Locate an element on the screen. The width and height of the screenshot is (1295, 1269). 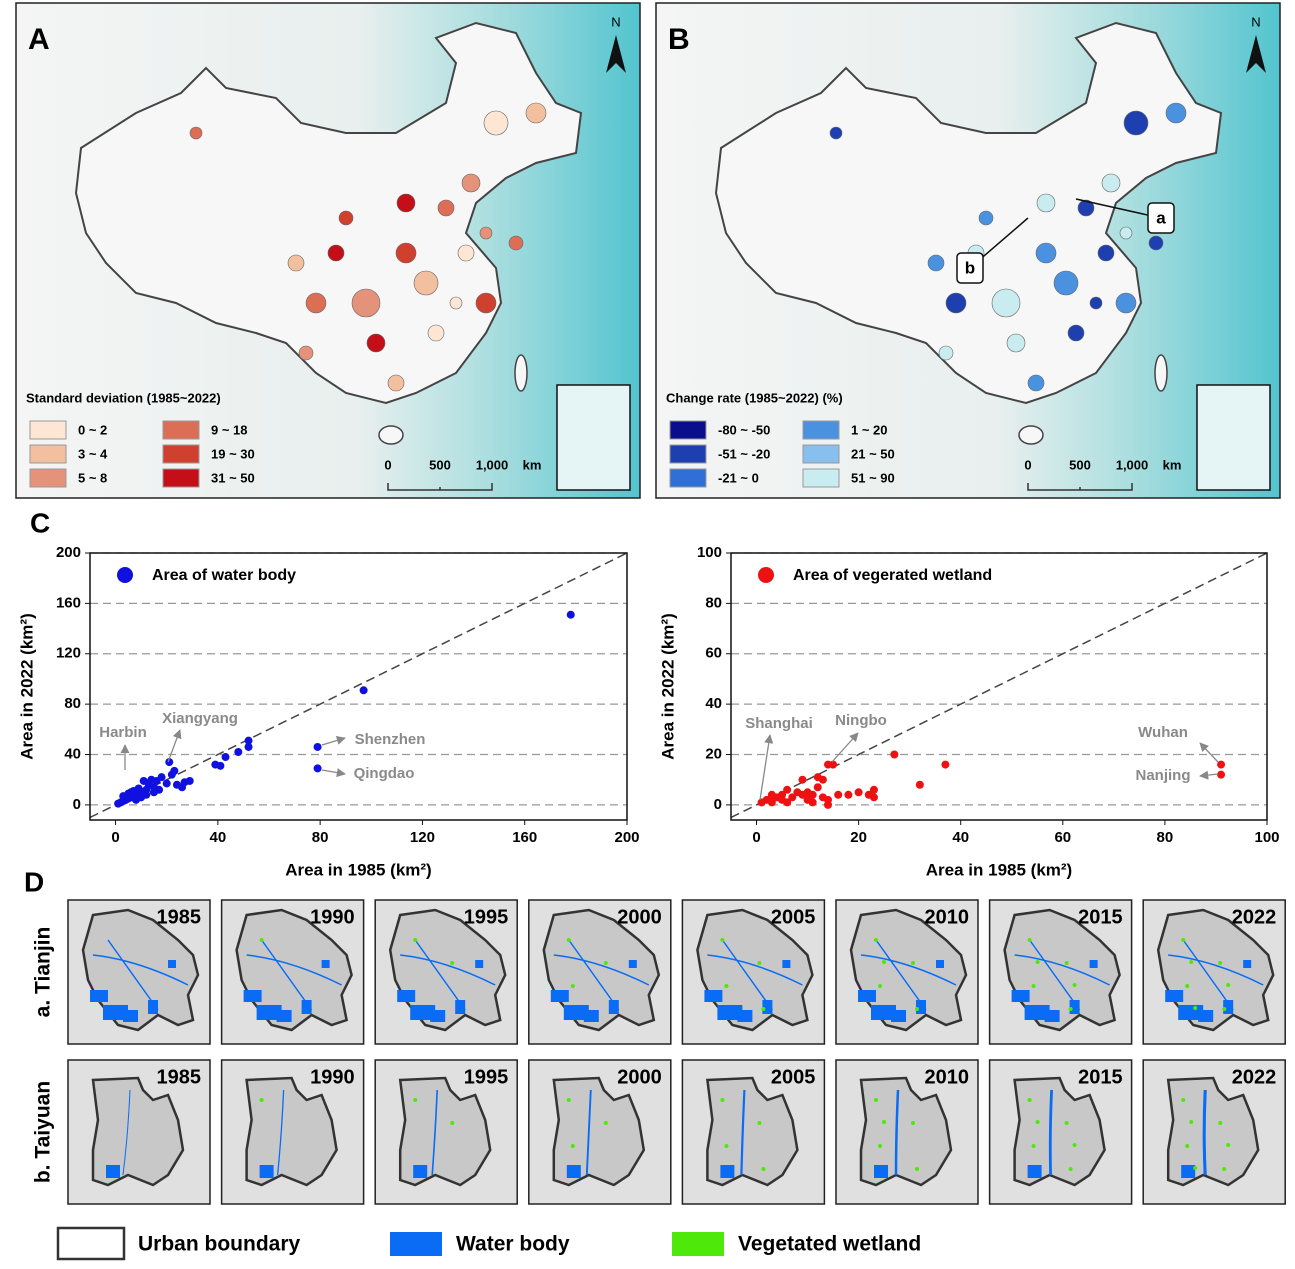
annotation: Ningbo is located at coordinates (861, 720).